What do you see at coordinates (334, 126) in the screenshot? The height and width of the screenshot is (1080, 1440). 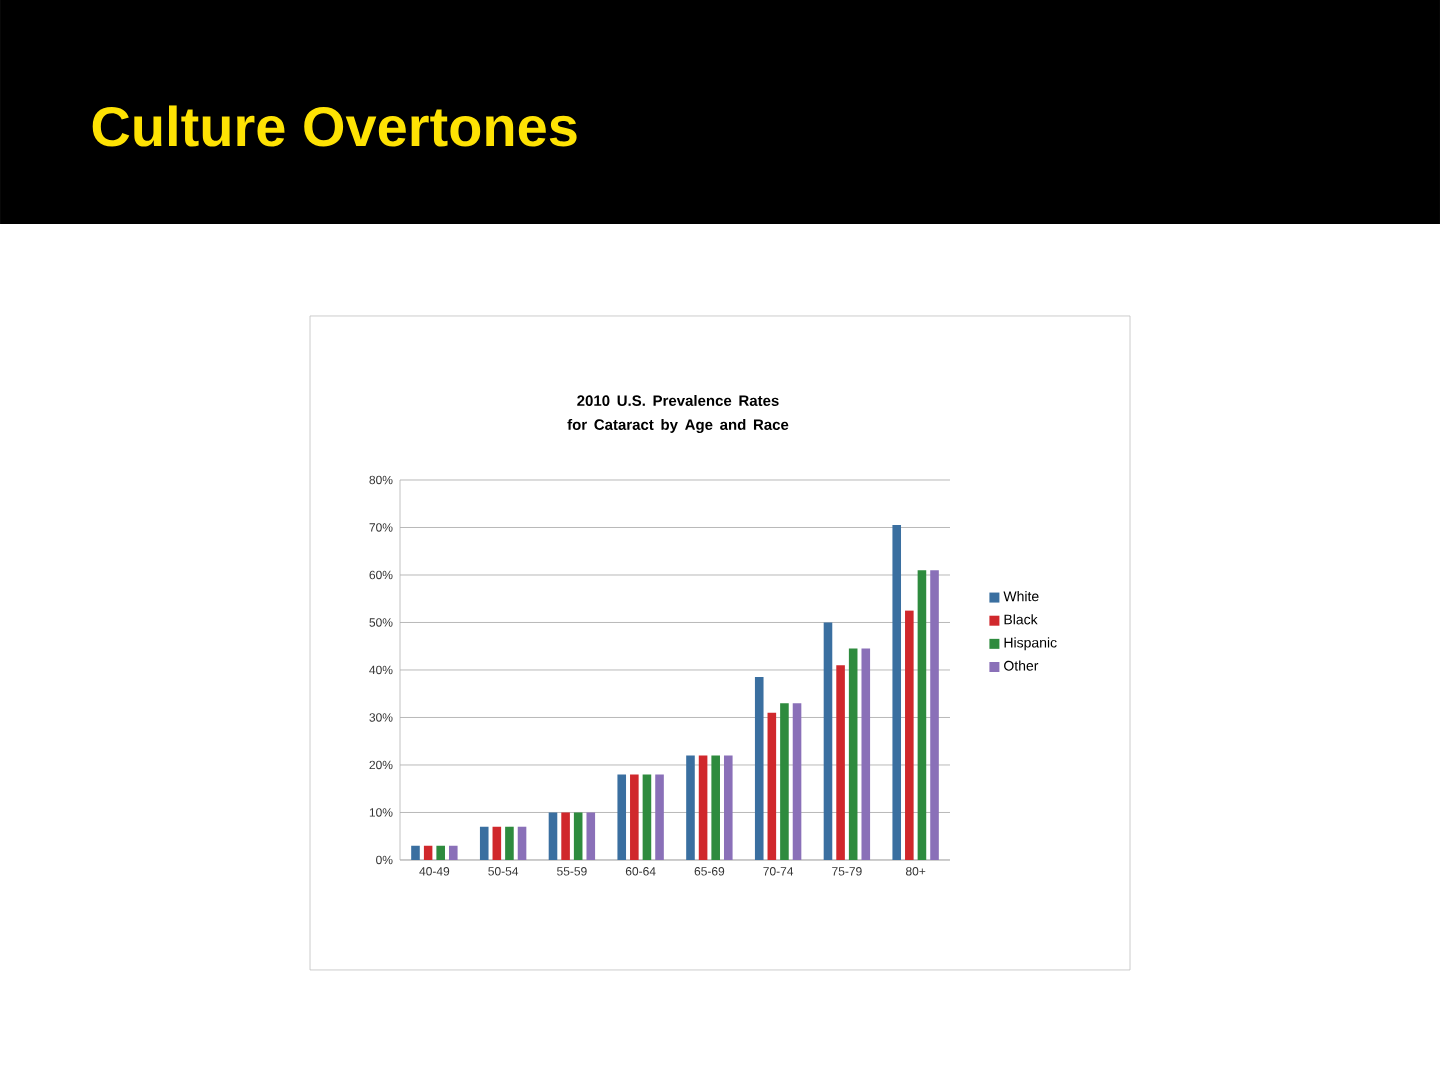 I see `chart-title: Culture Overtones` at bounding box center [334, 126].